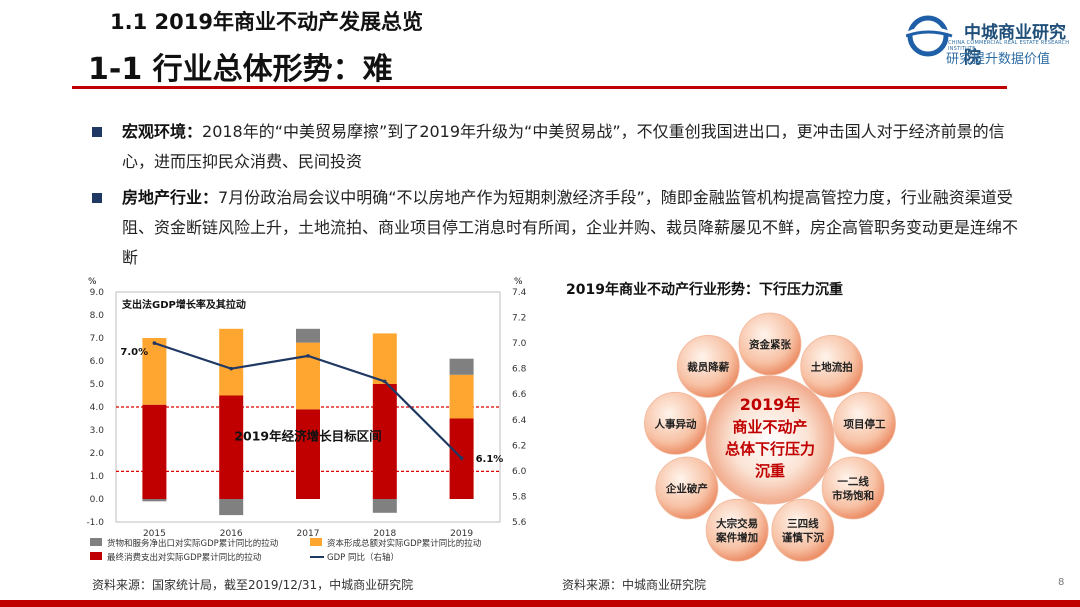  I want to click on y-tick-label: 7.0, so click(97, 339).